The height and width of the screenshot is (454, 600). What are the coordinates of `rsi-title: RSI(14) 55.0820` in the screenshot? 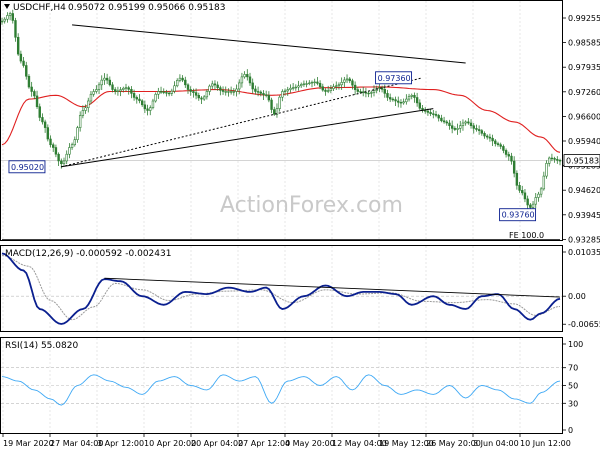 It's located at (41, 346).